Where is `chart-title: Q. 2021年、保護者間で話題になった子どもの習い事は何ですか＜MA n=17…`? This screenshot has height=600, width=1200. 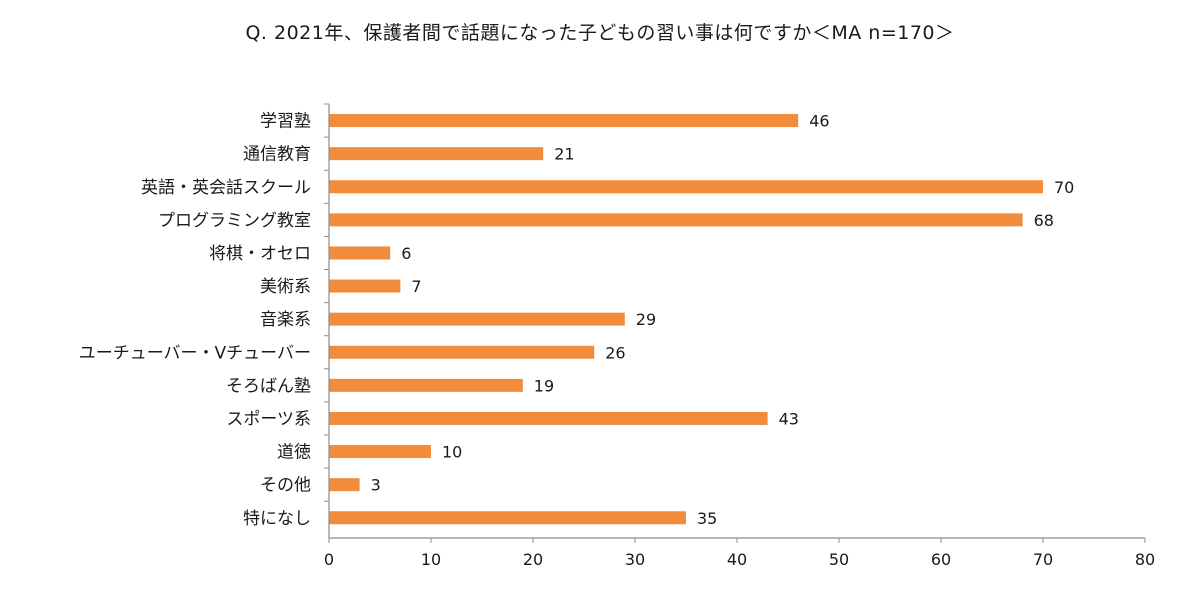 chart-title: Q. 2021年、保護者間で話題になった子どもの習い事は何ですか＜MA n=17… is located at coordinates (600, 33).